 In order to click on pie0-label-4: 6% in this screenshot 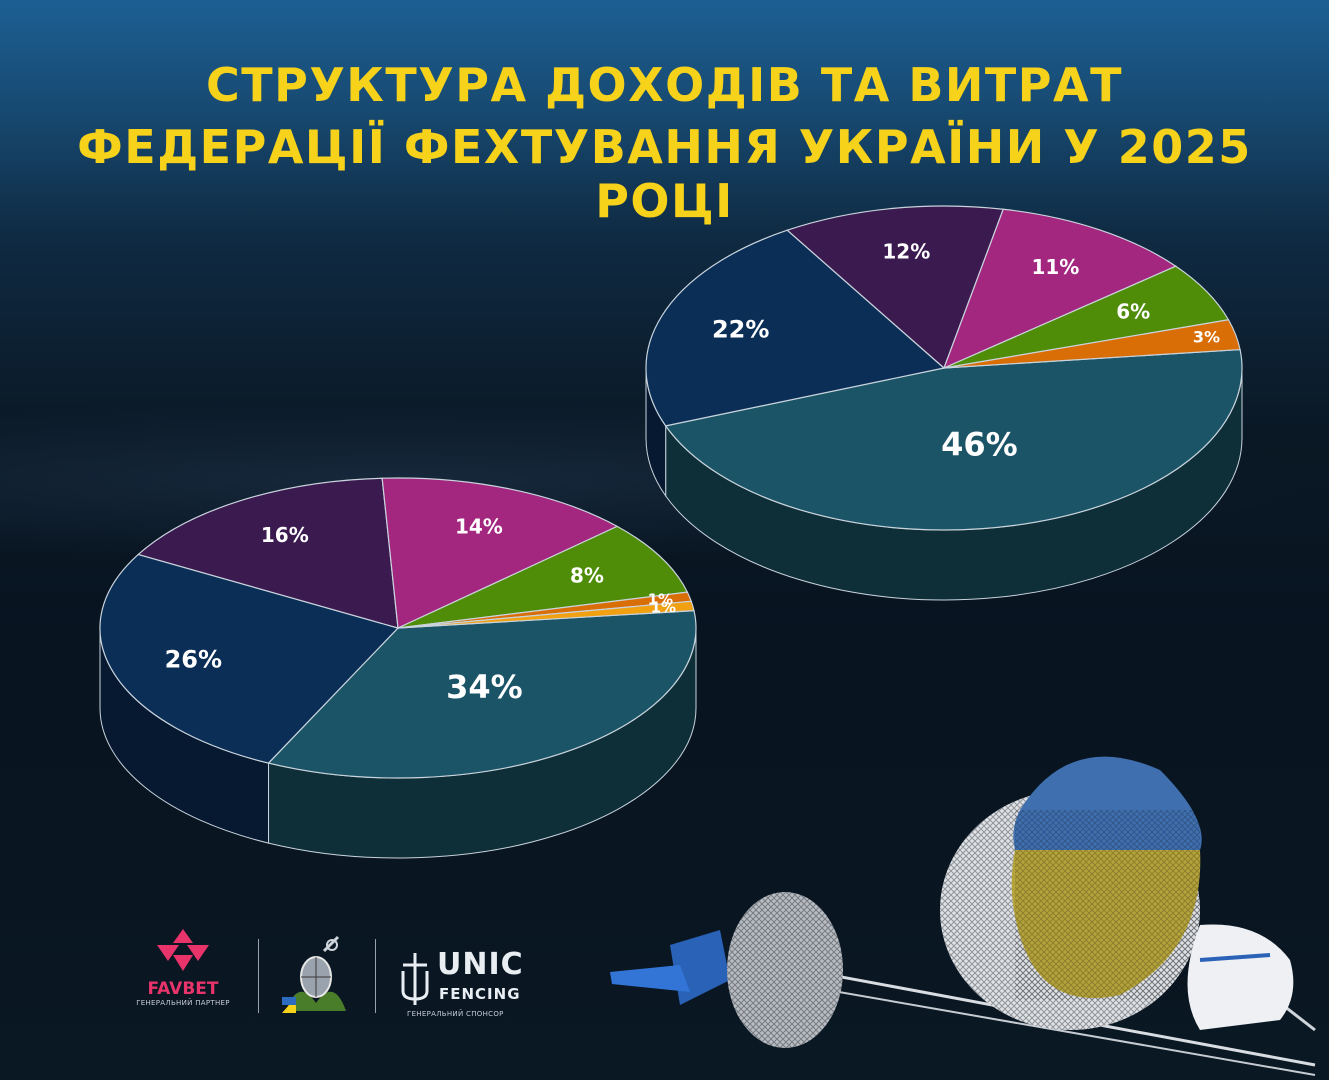, I will do `click(1133, 312)`.